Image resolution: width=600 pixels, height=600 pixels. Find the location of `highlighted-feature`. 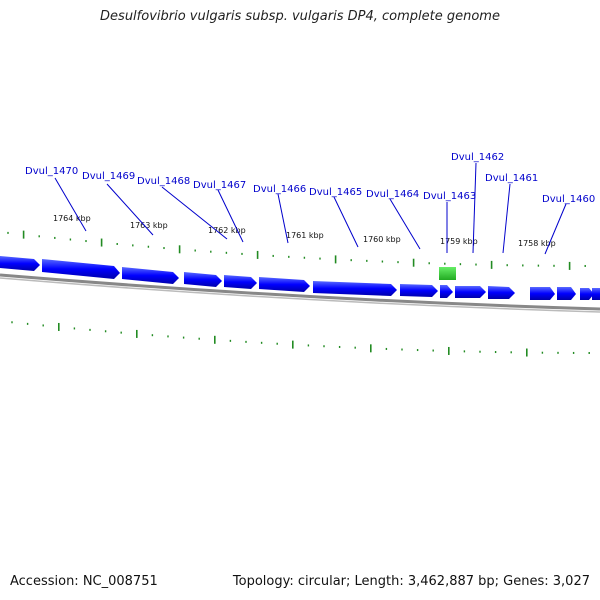

highlighted-feature is located at coordinates (447, 273).